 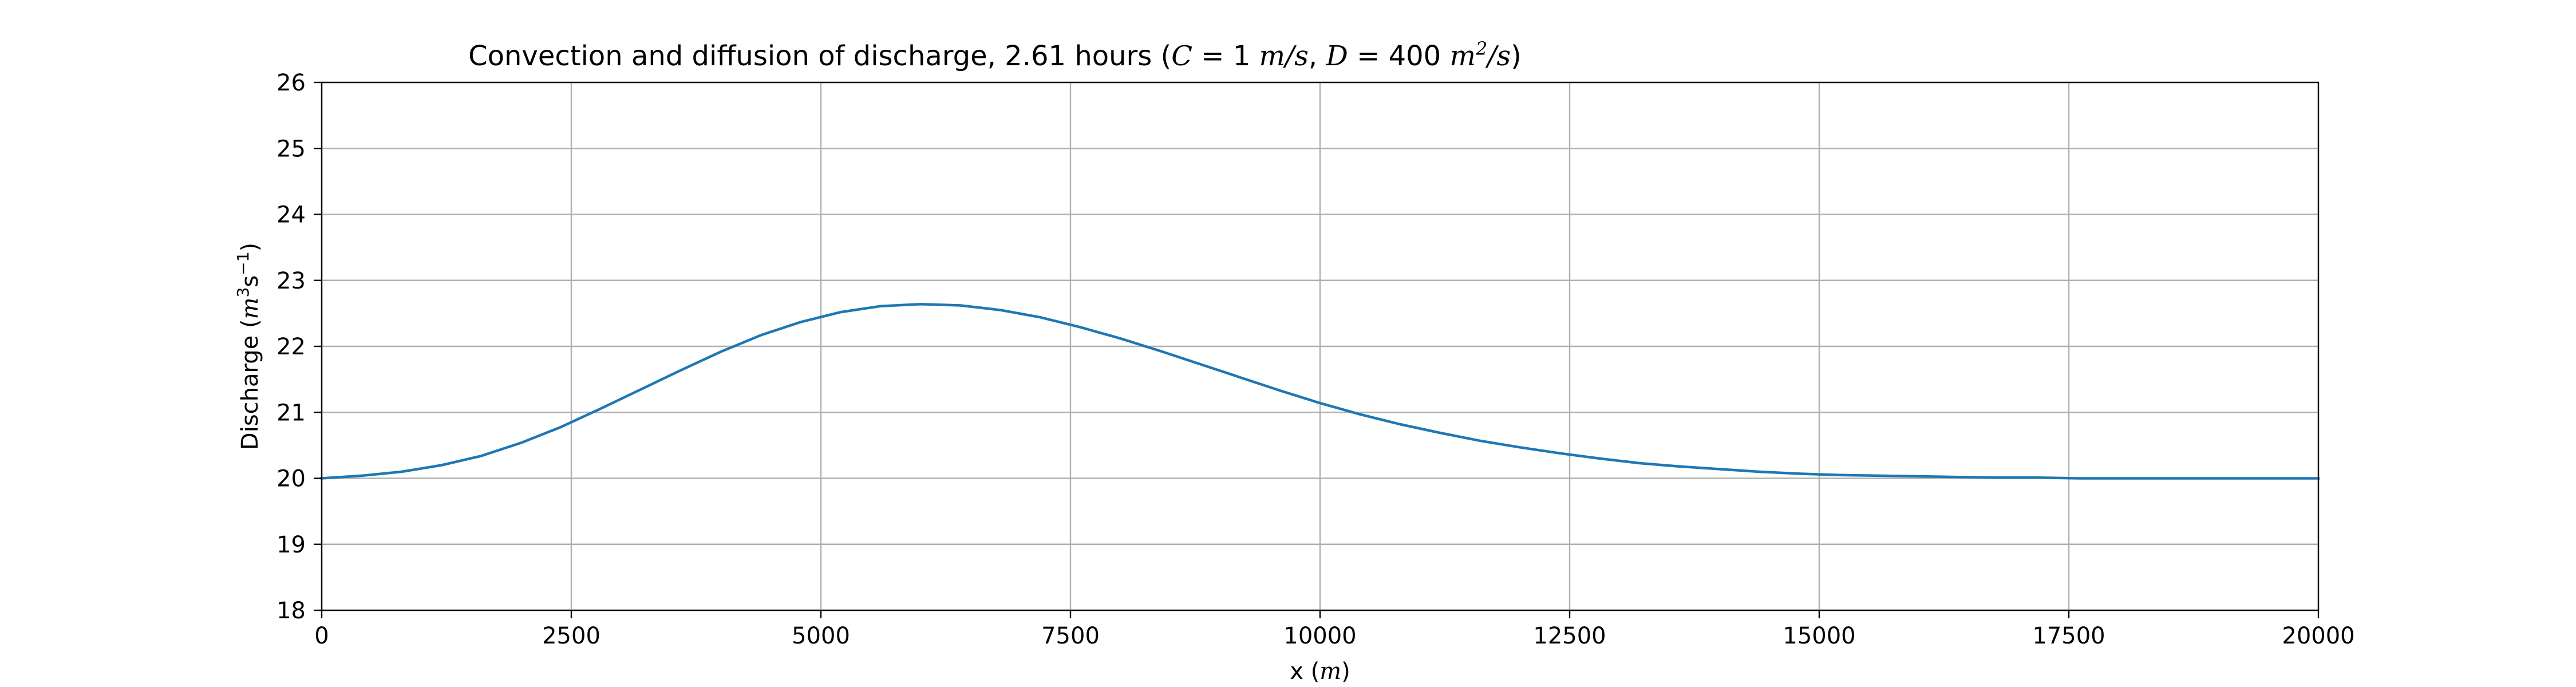 I want to click on title-d-value: = 400, so click(x=1399, y=56).